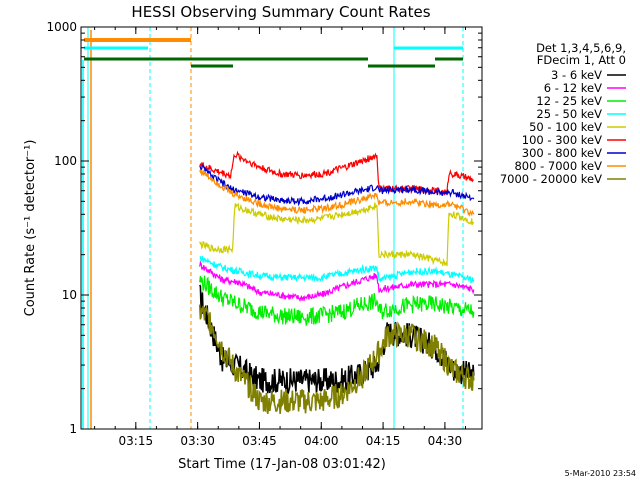  What do you see at coordinates (197, 441) in the screenshot?
I see `x-tick-label: 03:30` at bounding box center [197, 441].